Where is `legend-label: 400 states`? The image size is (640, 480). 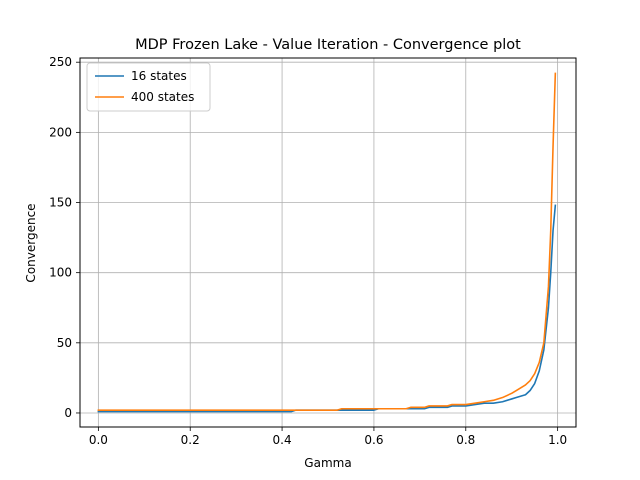
legend-label: 400 states is located at coordinates (162, 97).